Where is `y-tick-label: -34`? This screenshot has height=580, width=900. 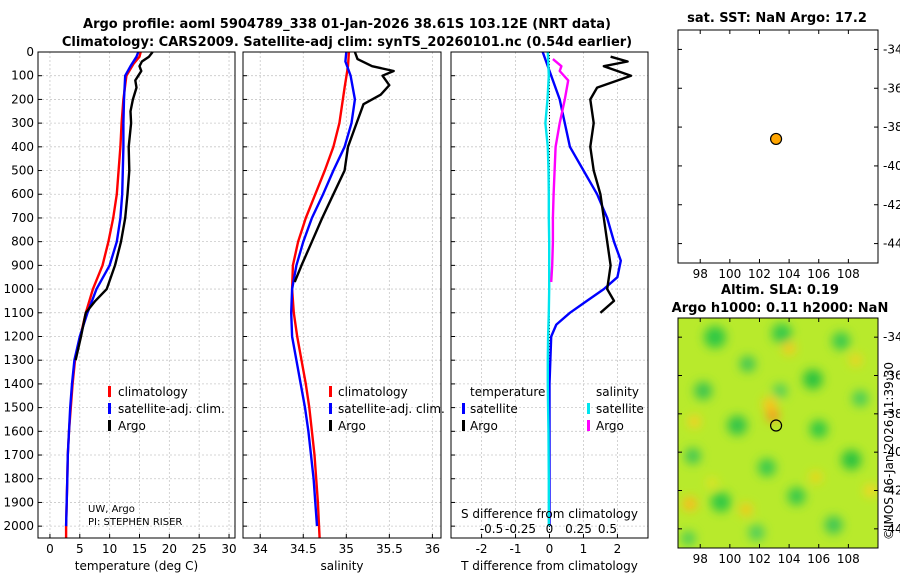
y-tick-label: -34 is located at coordinates (891, 337).